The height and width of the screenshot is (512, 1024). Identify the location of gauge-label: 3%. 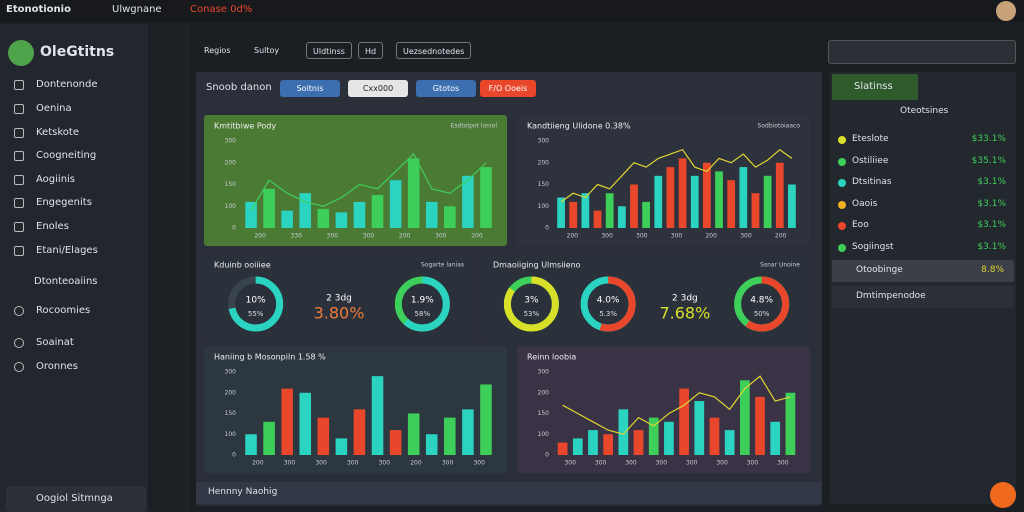
(531, 301).